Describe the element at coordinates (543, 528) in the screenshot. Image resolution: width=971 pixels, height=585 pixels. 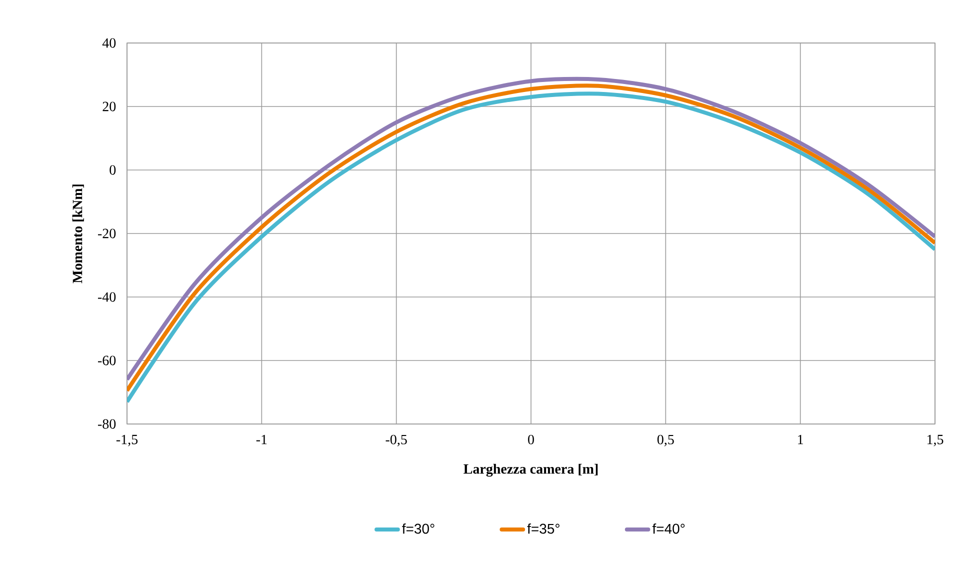
I see `legend-label: f=35°` at that location.